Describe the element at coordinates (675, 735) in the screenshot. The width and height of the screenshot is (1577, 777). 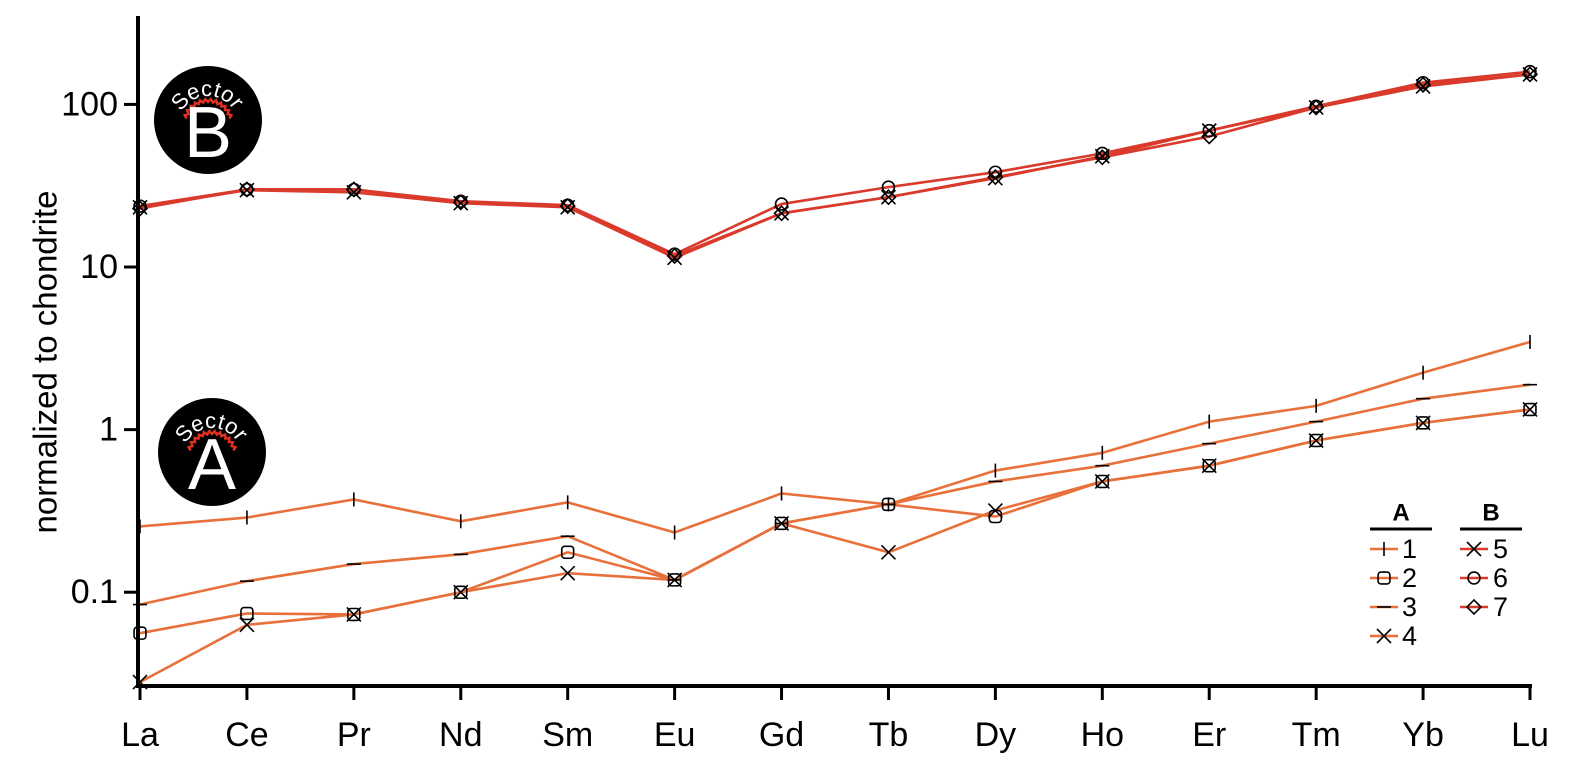
I see `x-tick-label: Eu` at that location.